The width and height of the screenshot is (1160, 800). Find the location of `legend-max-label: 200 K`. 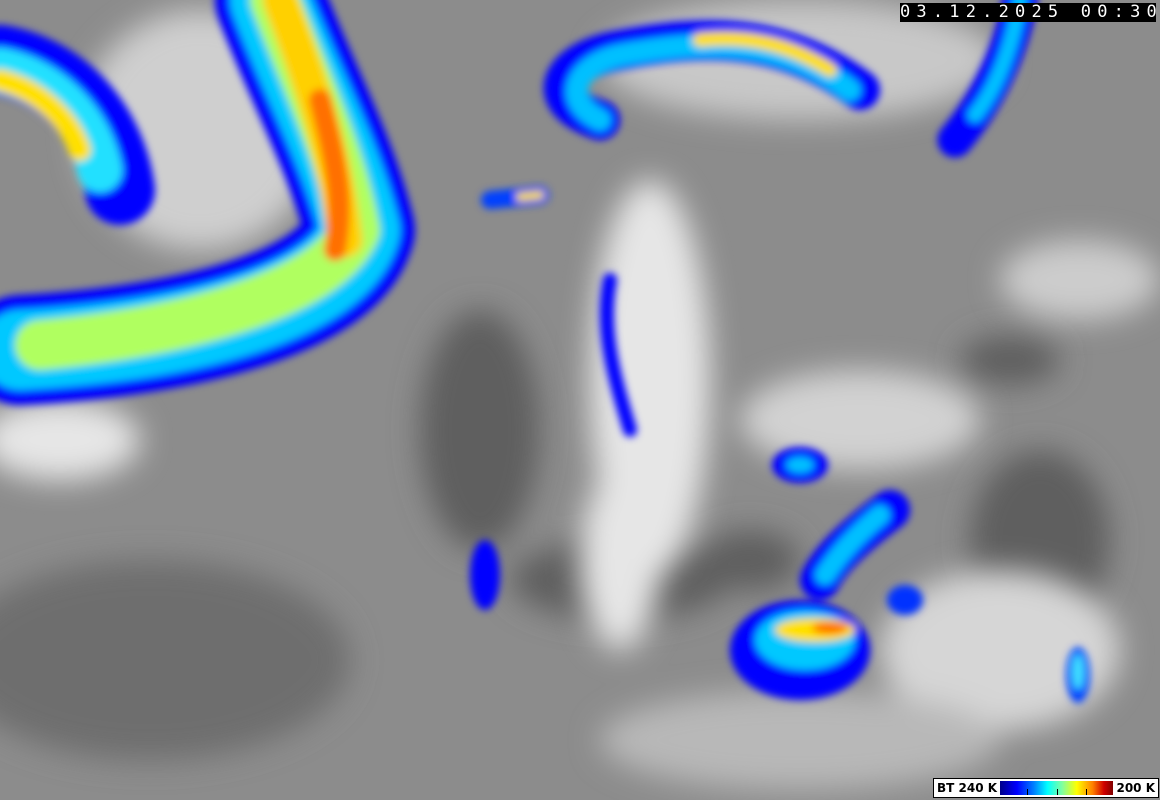

legend-max-label: 200 K is located at coordinates (1135, 788).